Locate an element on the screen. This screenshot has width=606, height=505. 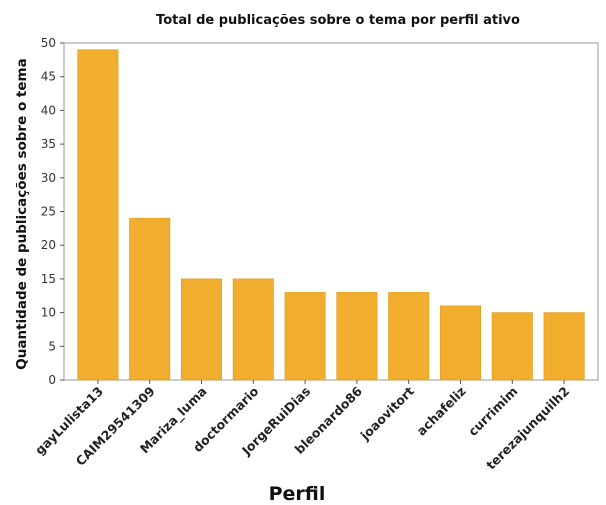
bar-CAIM29541309 is located at coordinates (150, 299).